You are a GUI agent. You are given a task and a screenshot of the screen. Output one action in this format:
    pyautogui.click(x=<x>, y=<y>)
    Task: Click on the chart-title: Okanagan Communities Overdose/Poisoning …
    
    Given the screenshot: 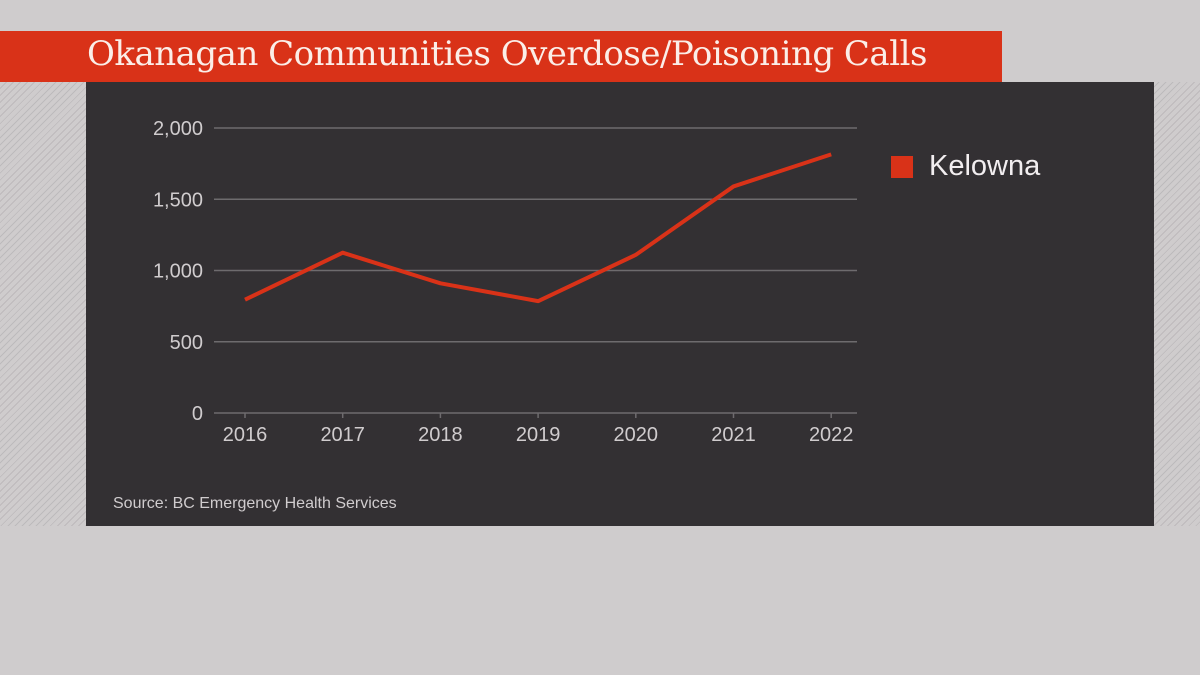 What is the action you would take?
    pyautogui.click(x=507, y=54)
    